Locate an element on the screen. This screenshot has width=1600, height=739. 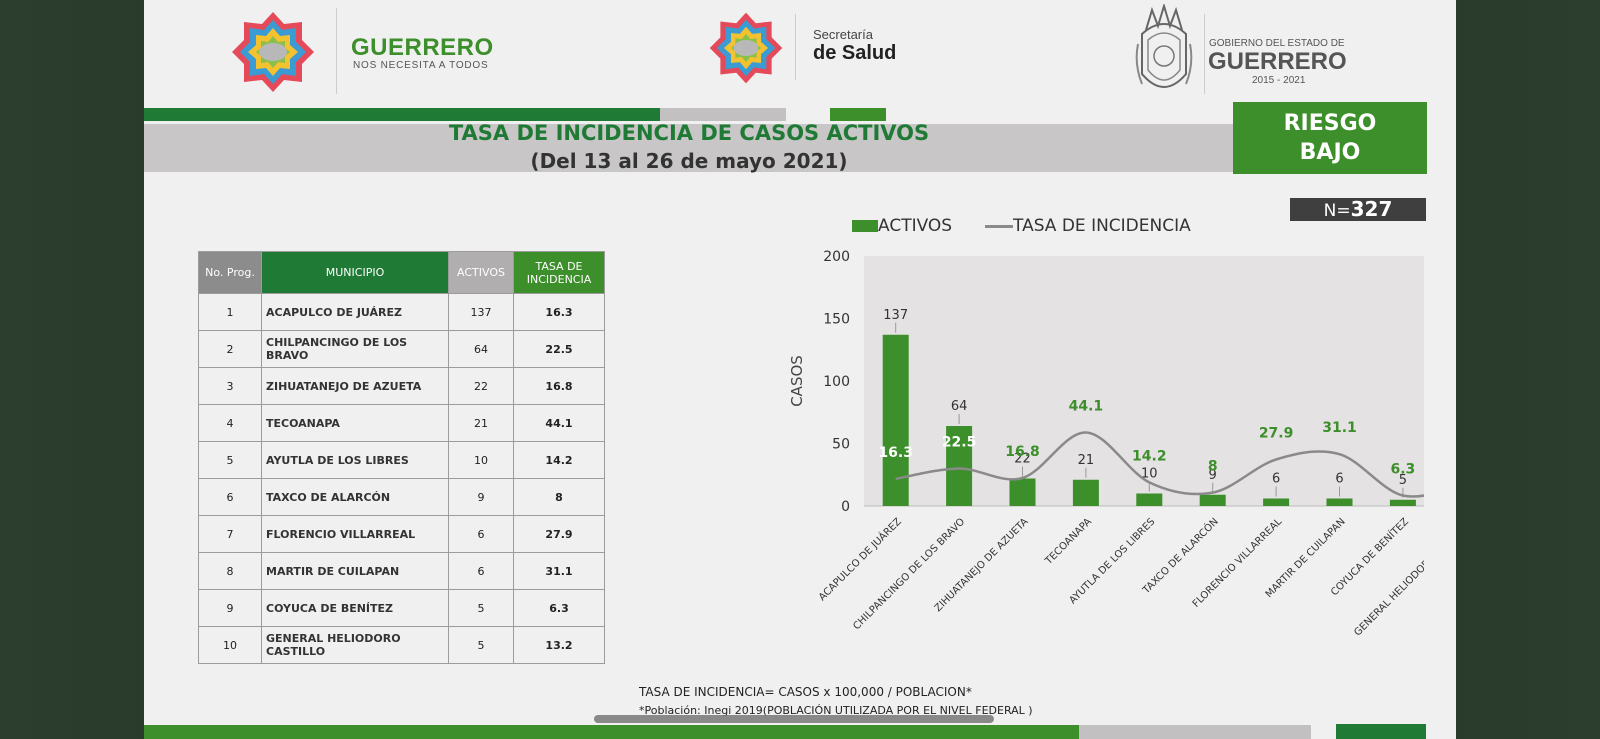
logo3-line3: 2015 - 2021 is located at coordinates (1279, 80).